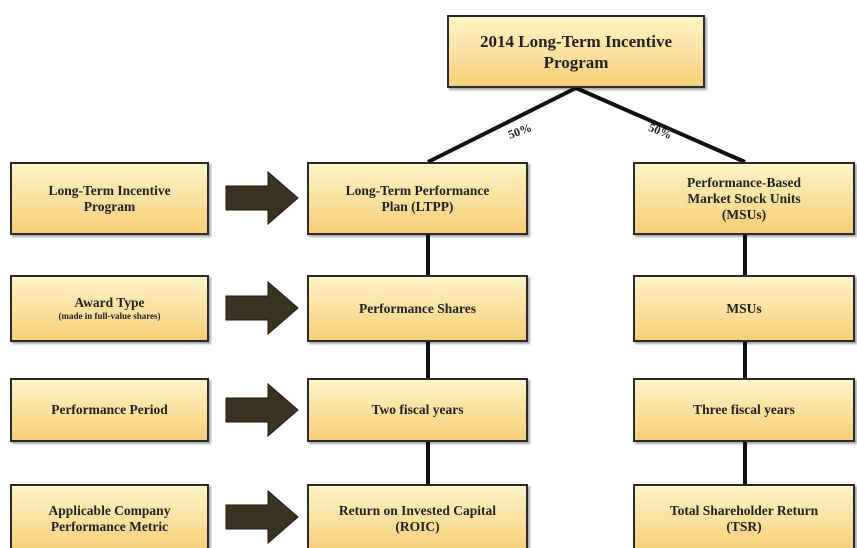 This screenshot has height=548, width=857. What do you see at coordinates (744, 182) in the screenshot?
I see `box-text: Performance-Based` at bounding box center [744, 182].